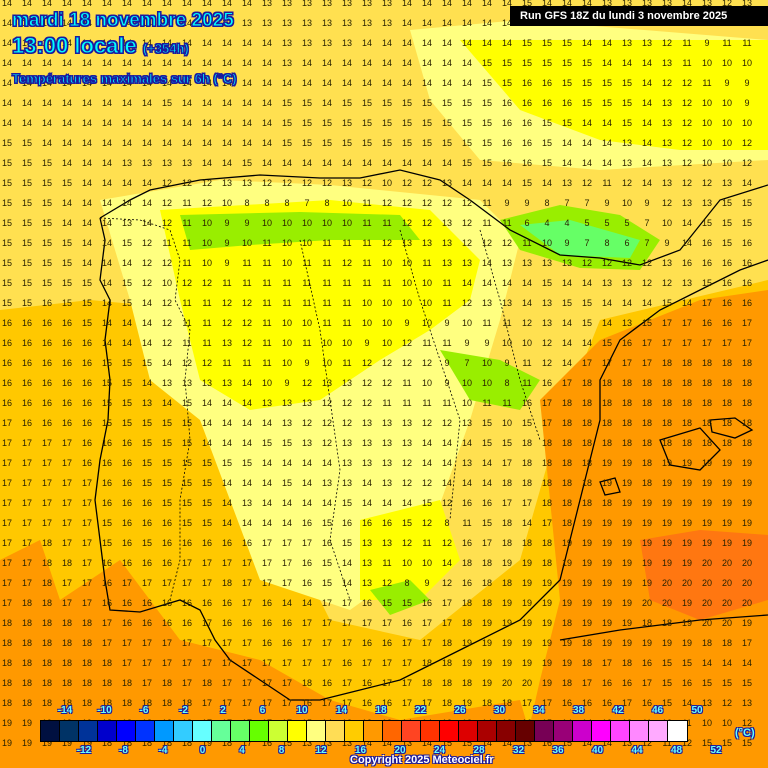  Describe the element at coordinates (627, 223) in the screenshot. I see `grid-value: 5` at that location.